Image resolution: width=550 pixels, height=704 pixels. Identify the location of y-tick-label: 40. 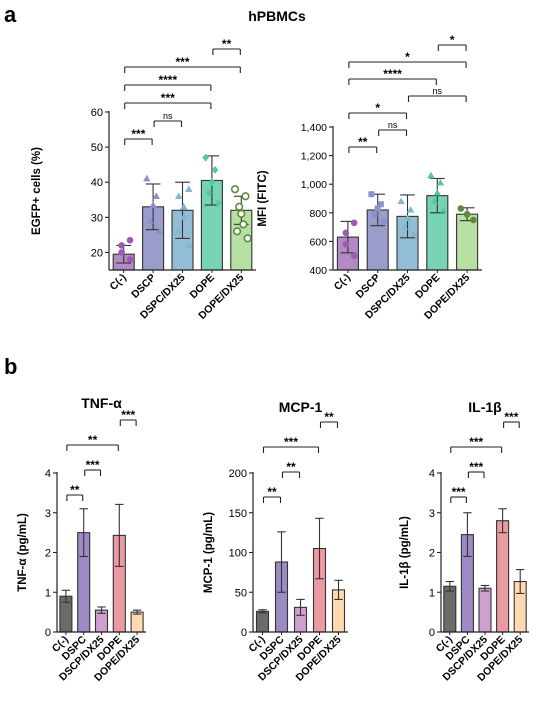
(97, 183).